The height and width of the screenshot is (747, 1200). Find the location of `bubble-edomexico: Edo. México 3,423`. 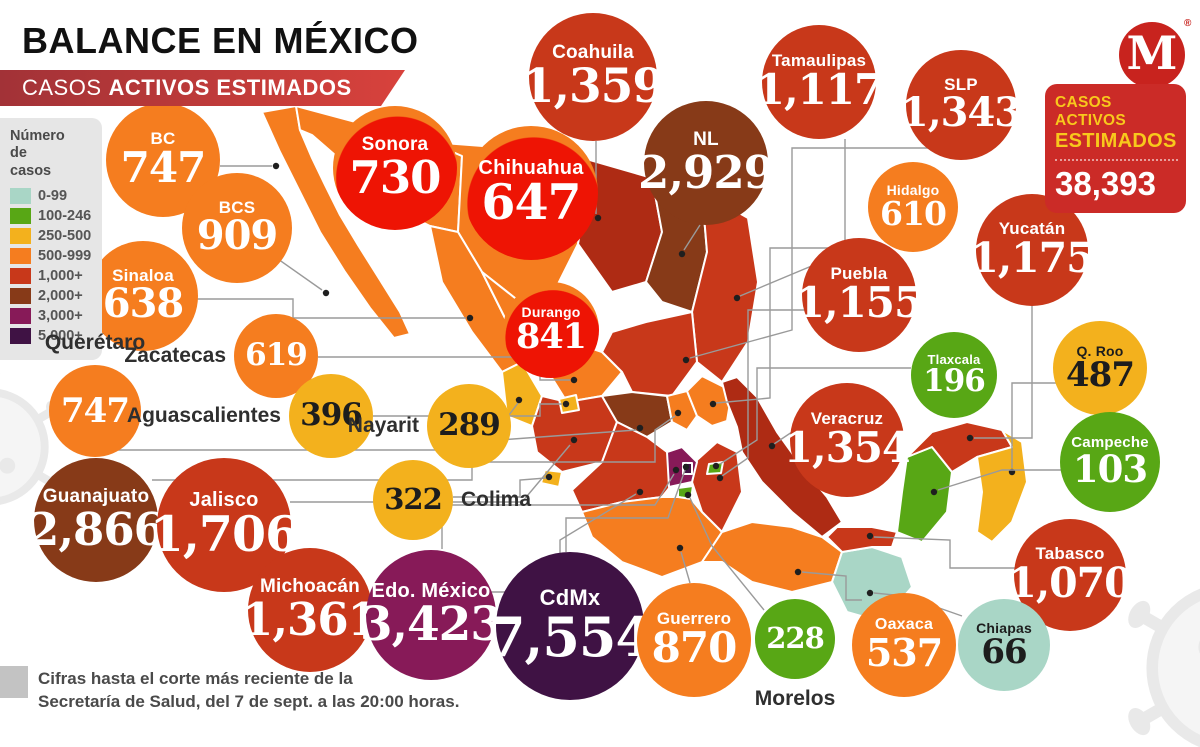

bubble-edomexico: Edo. México 3,423 is located at coordinates (431, 615).